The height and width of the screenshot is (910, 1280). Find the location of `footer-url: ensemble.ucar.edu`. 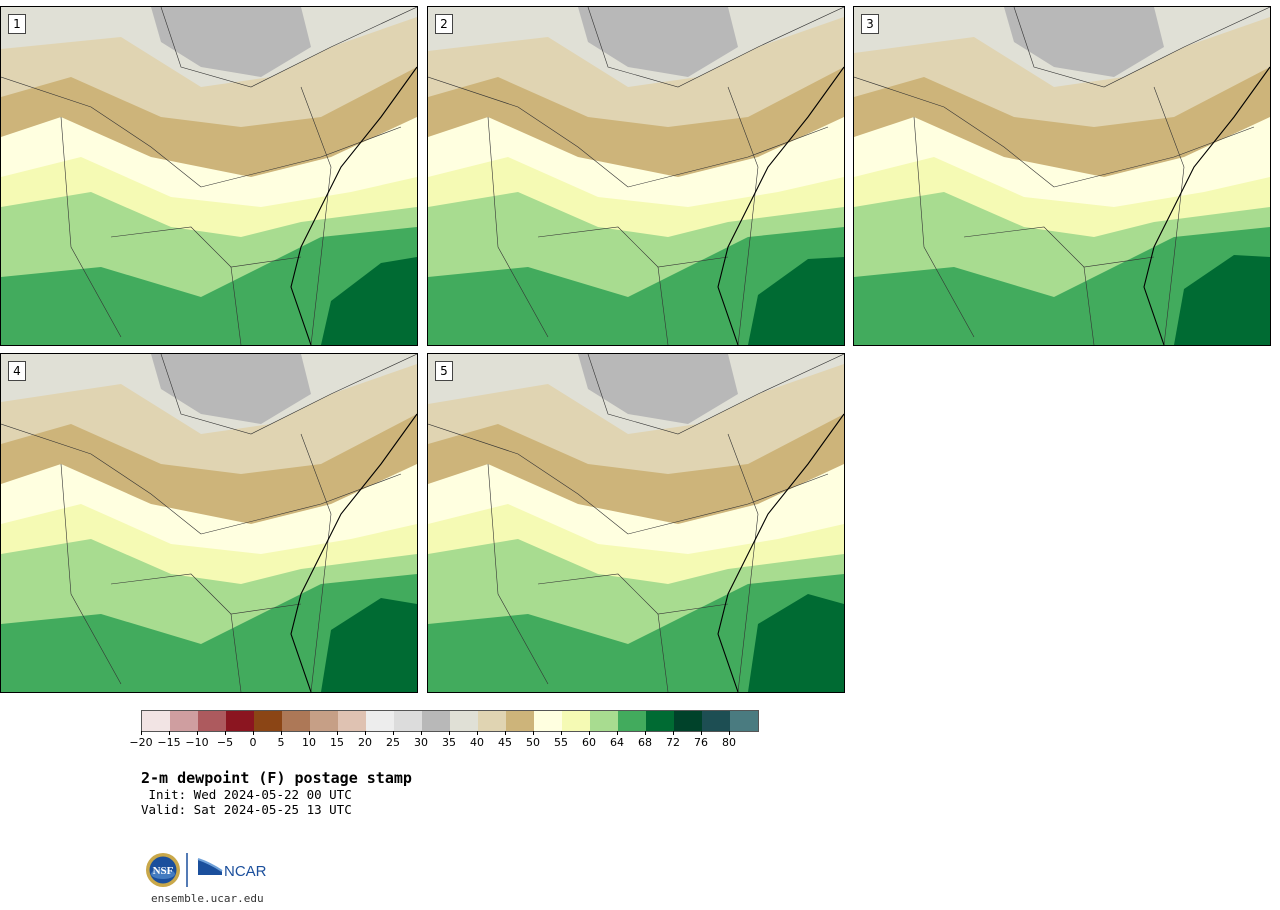

footer-url: ensemble.ucar.edu is located at coordinates (207, 898).